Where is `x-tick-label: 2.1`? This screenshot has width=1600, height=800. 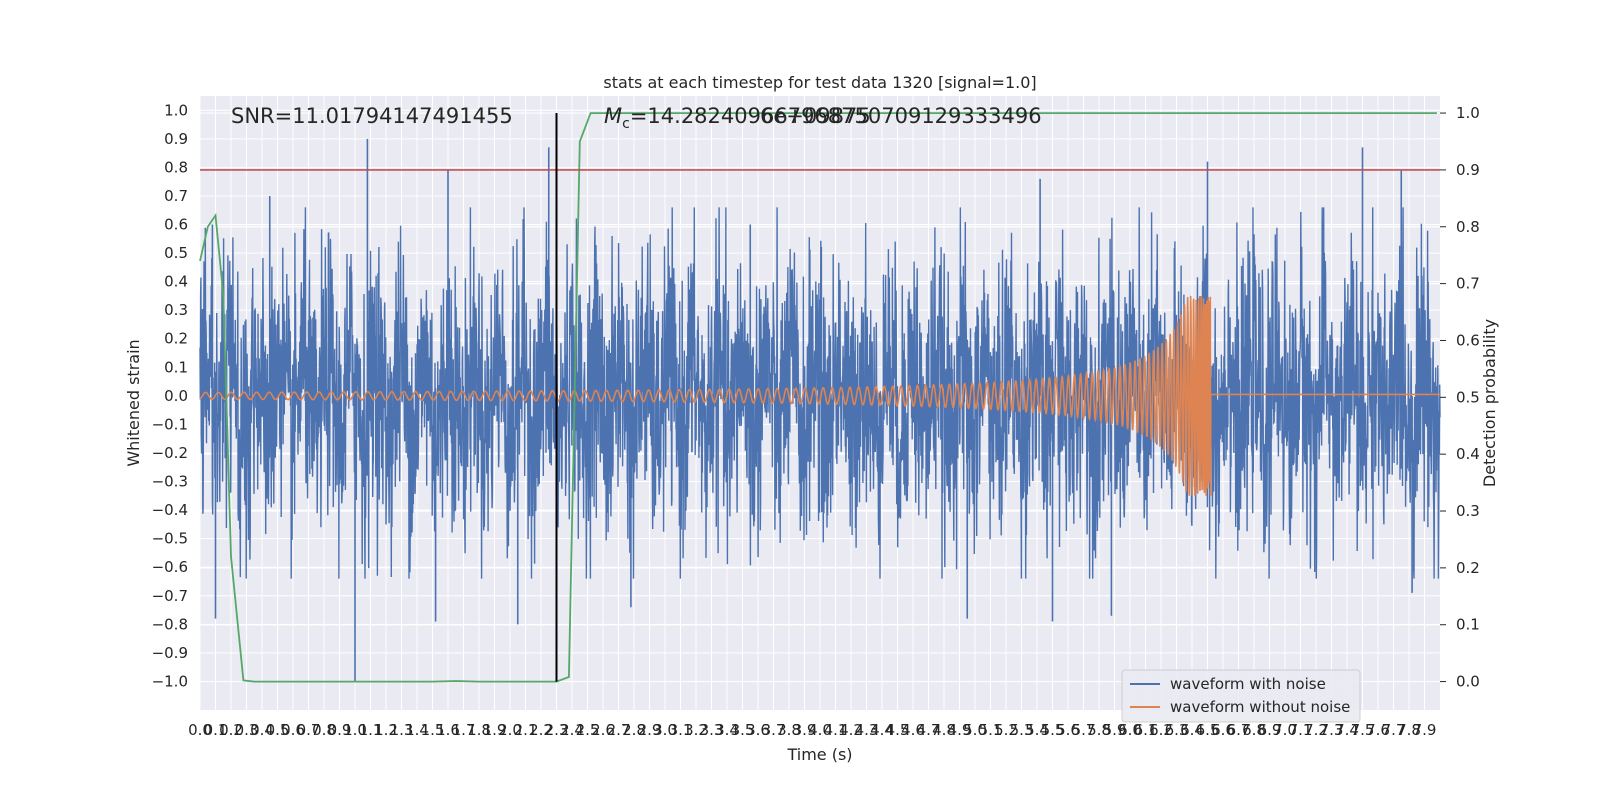 x-tick-label: 2.1 is located at coordinates (526, 730).